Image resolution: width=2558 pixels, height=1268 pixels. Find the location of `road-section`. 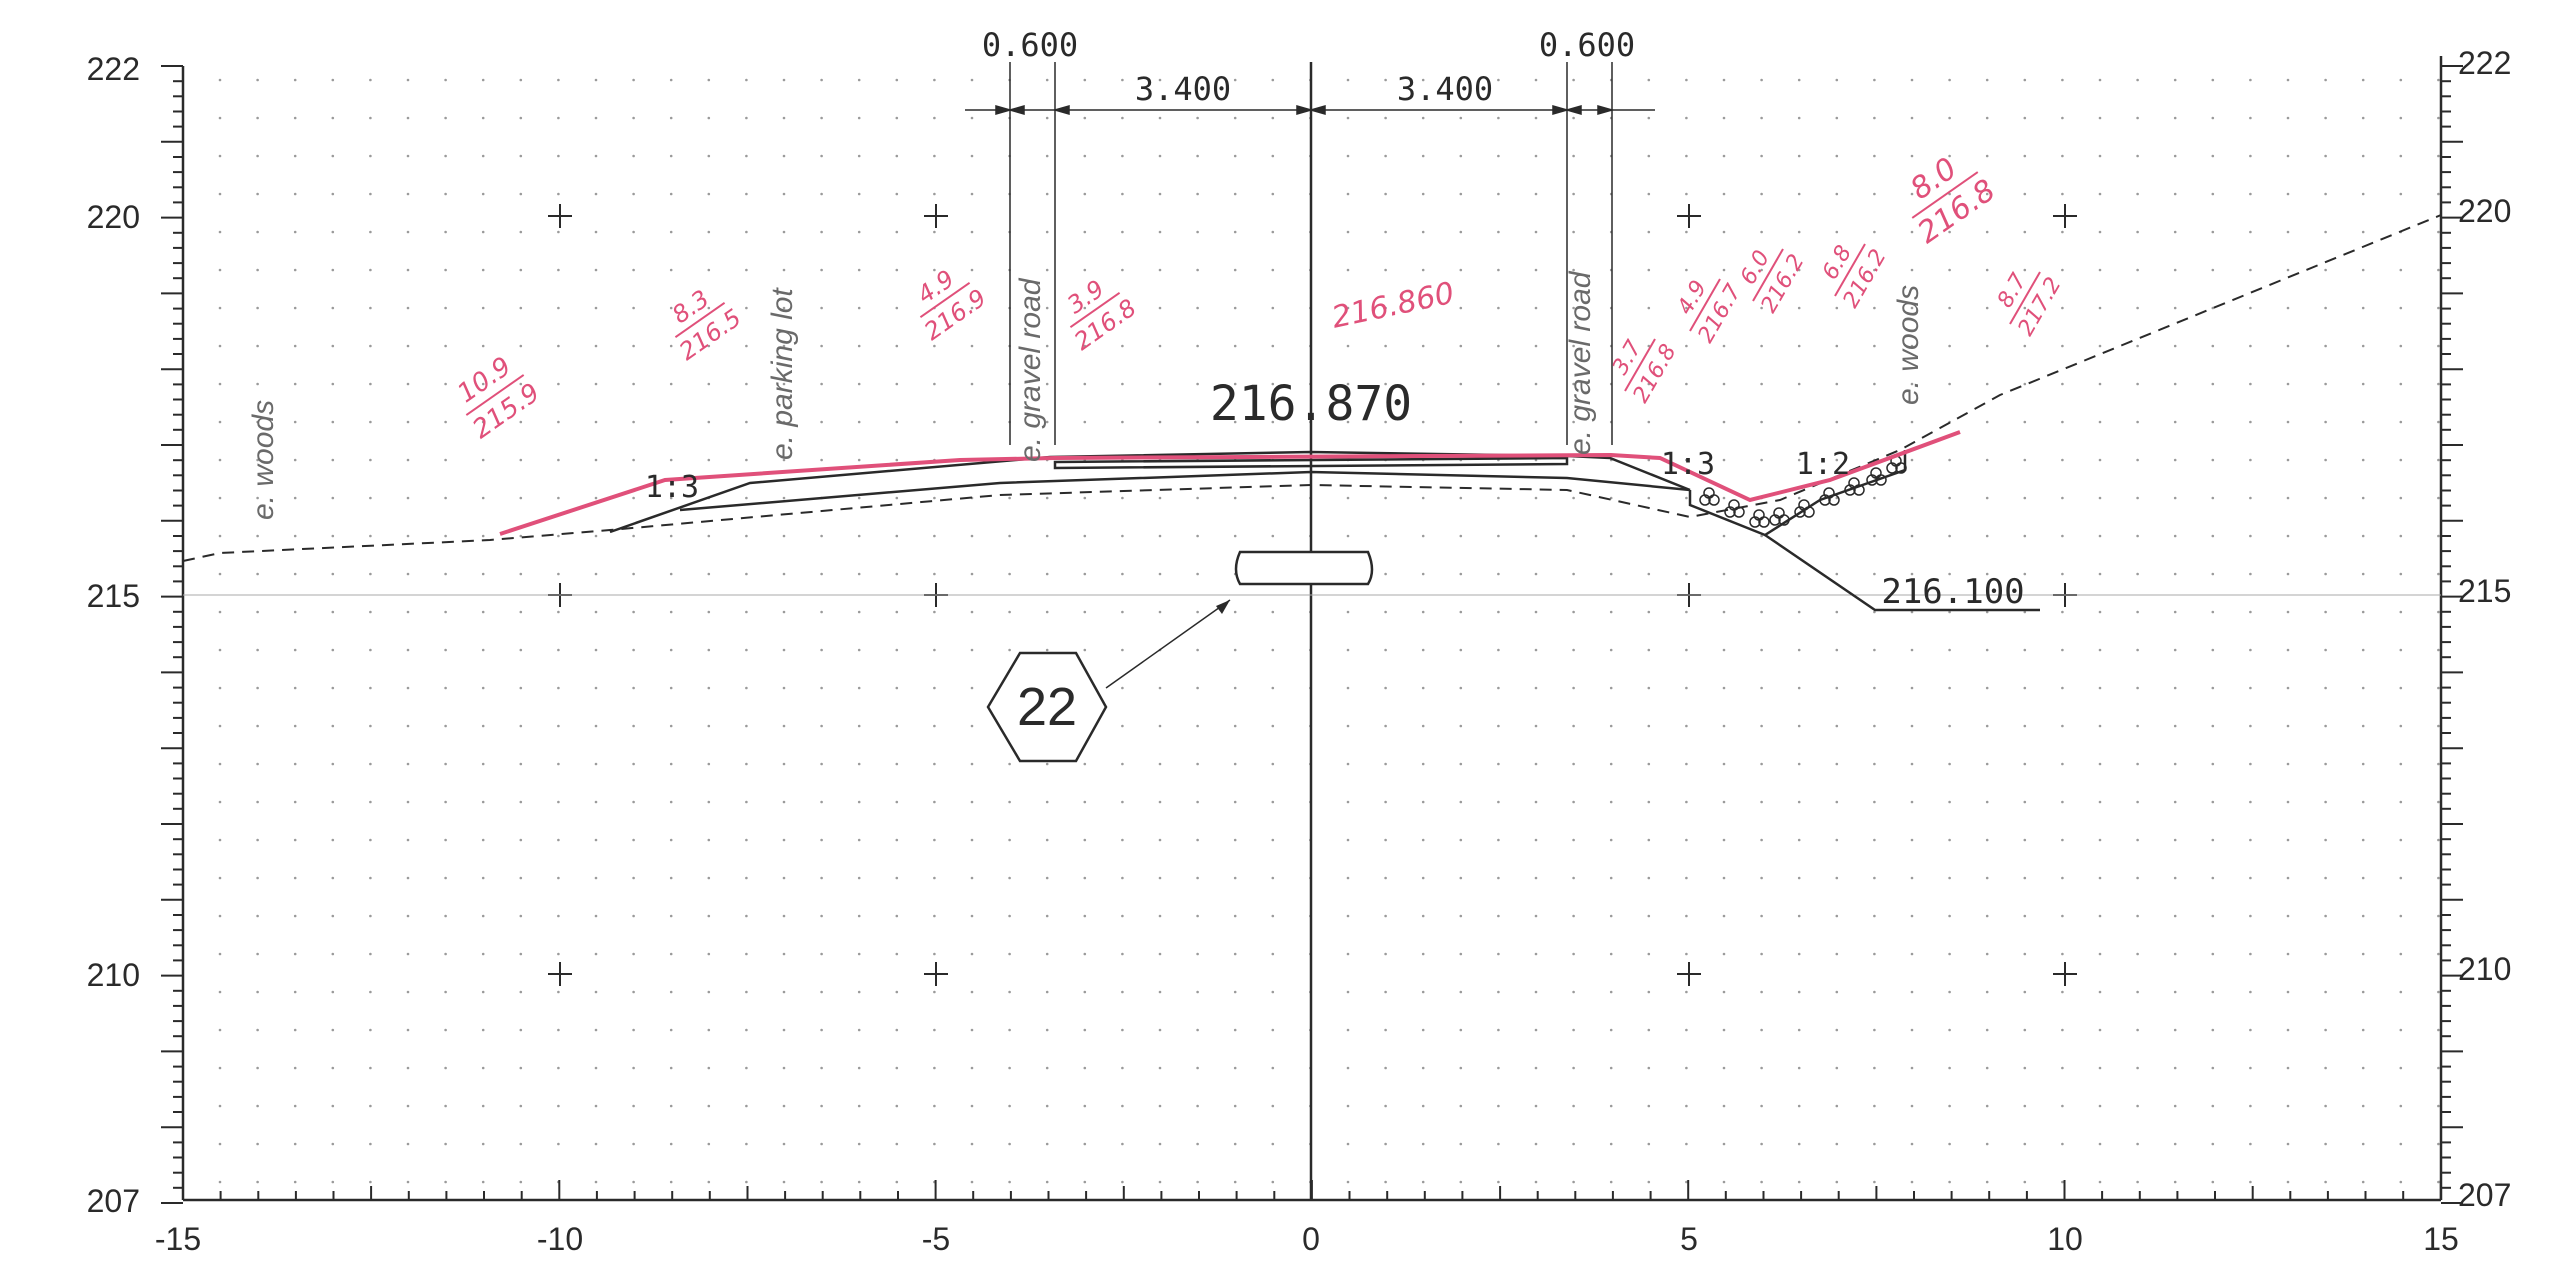

road-section is located at coordinates (1324, 531).